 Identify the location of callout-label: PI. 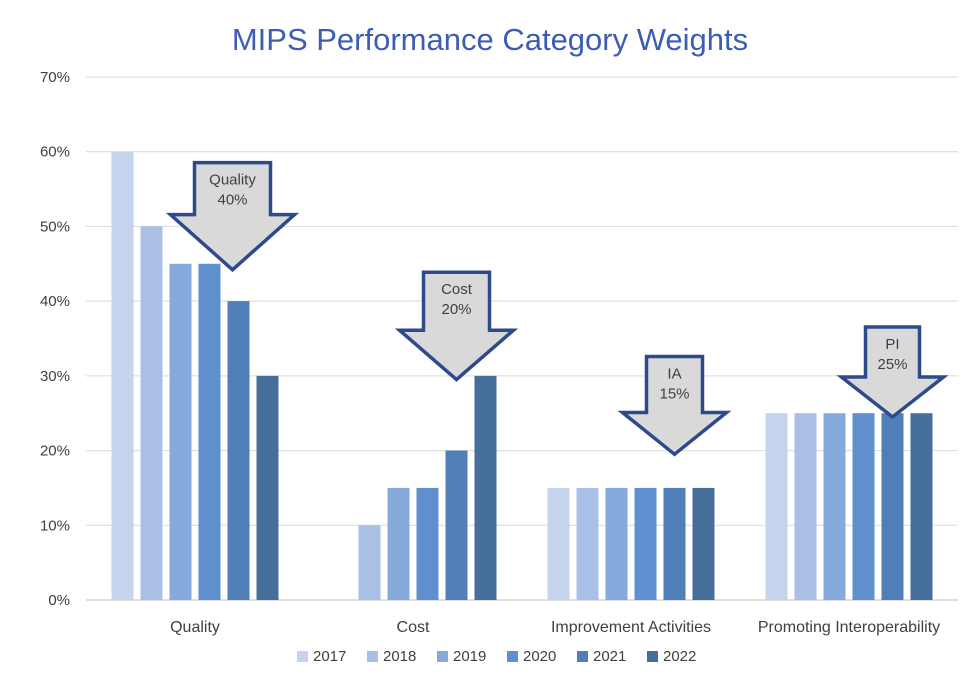
(892, 344).